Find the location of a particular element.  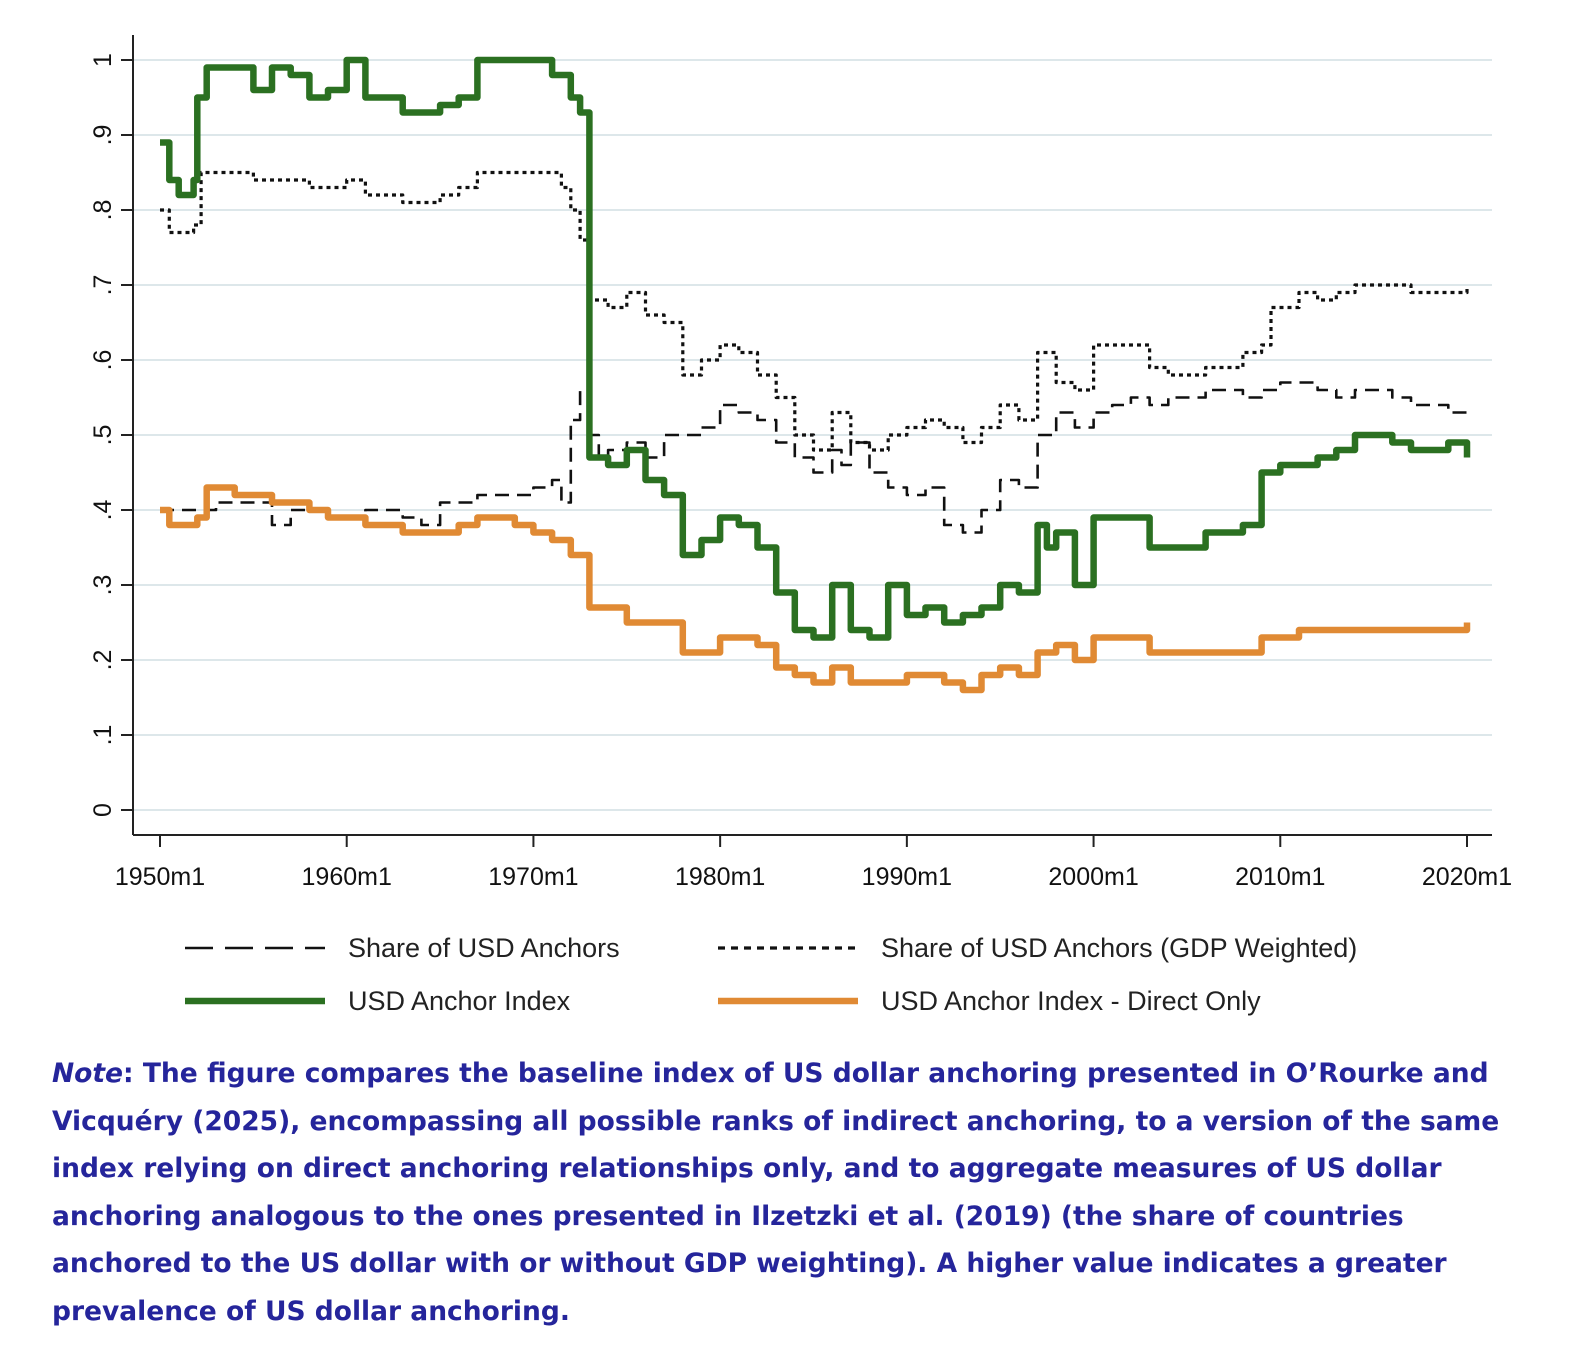

legend-label-0: Share of USD Anchors is located at coordinates (484, 948).